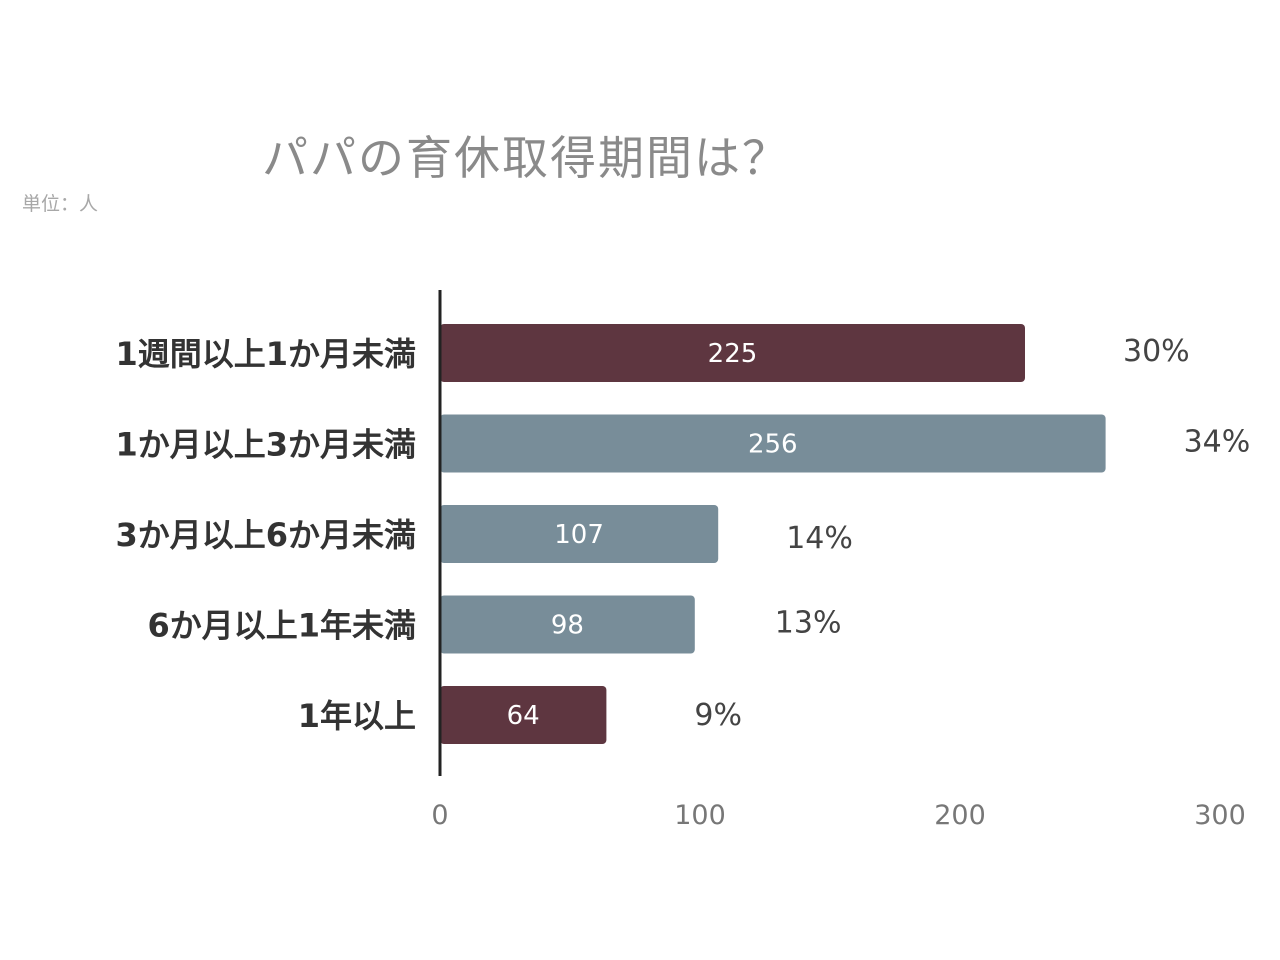 The height and width of the screenshot is (960, 1280). What do you see at coordinates (526, 158) in the screenshot?
I see `chart-title: パパの育休取得期間は？` at bounding box center [526, 158].